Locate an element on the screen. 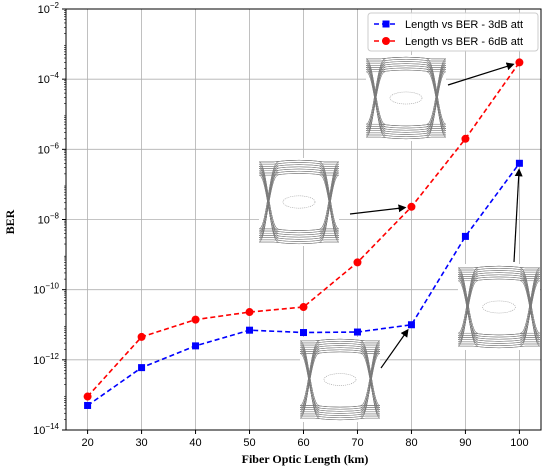 Image resolution: width=550 pixels, height=469 pixels. eye-diagram-inset-middle is located at coordinates (299, 202).